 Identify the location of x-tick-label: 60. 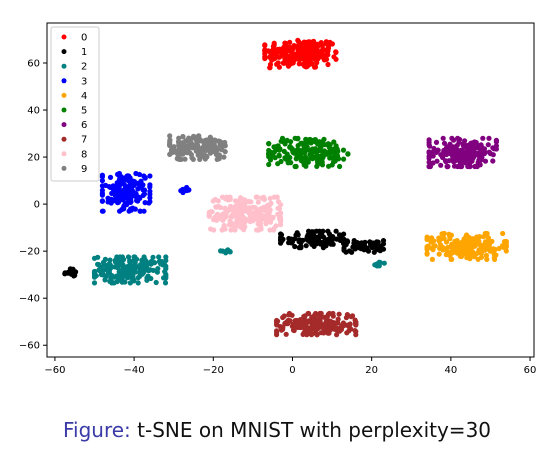
(530, 370).